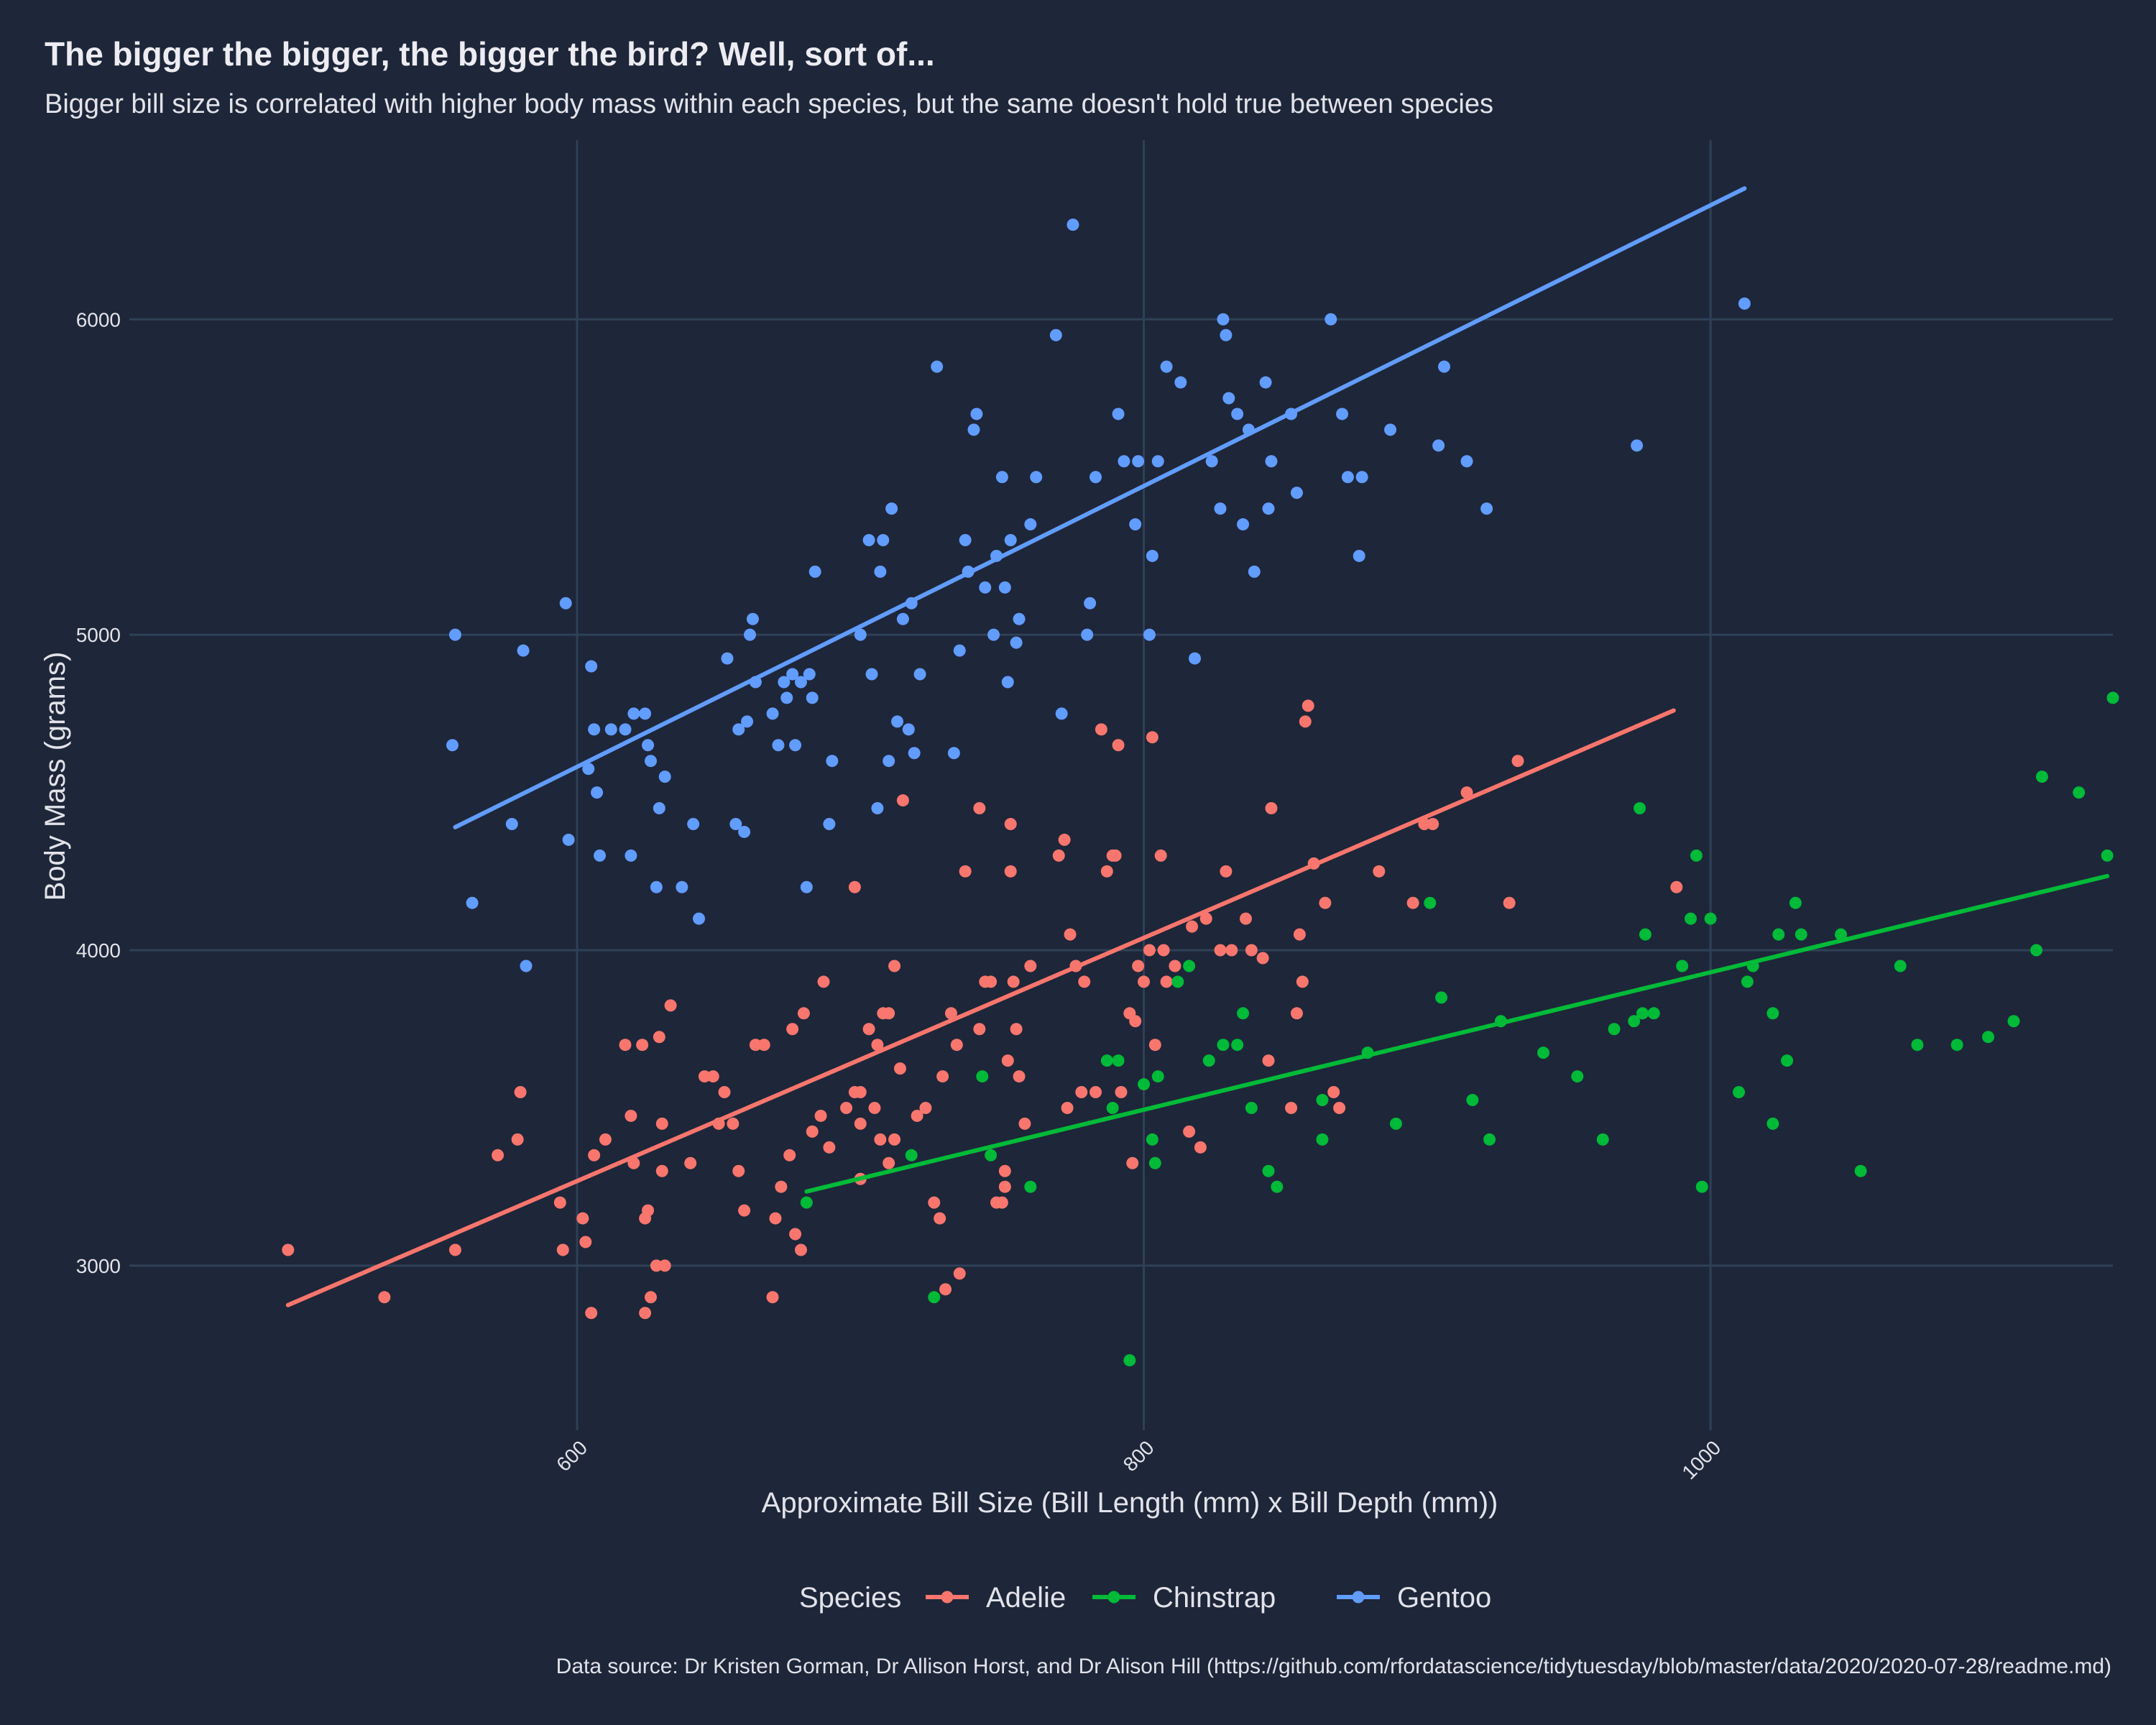  What do you see at coordinates (1414, 1598) in the screenshot?
I see `legend-item-gentoo: Gentoo` at bounding box center [1414, 1598].